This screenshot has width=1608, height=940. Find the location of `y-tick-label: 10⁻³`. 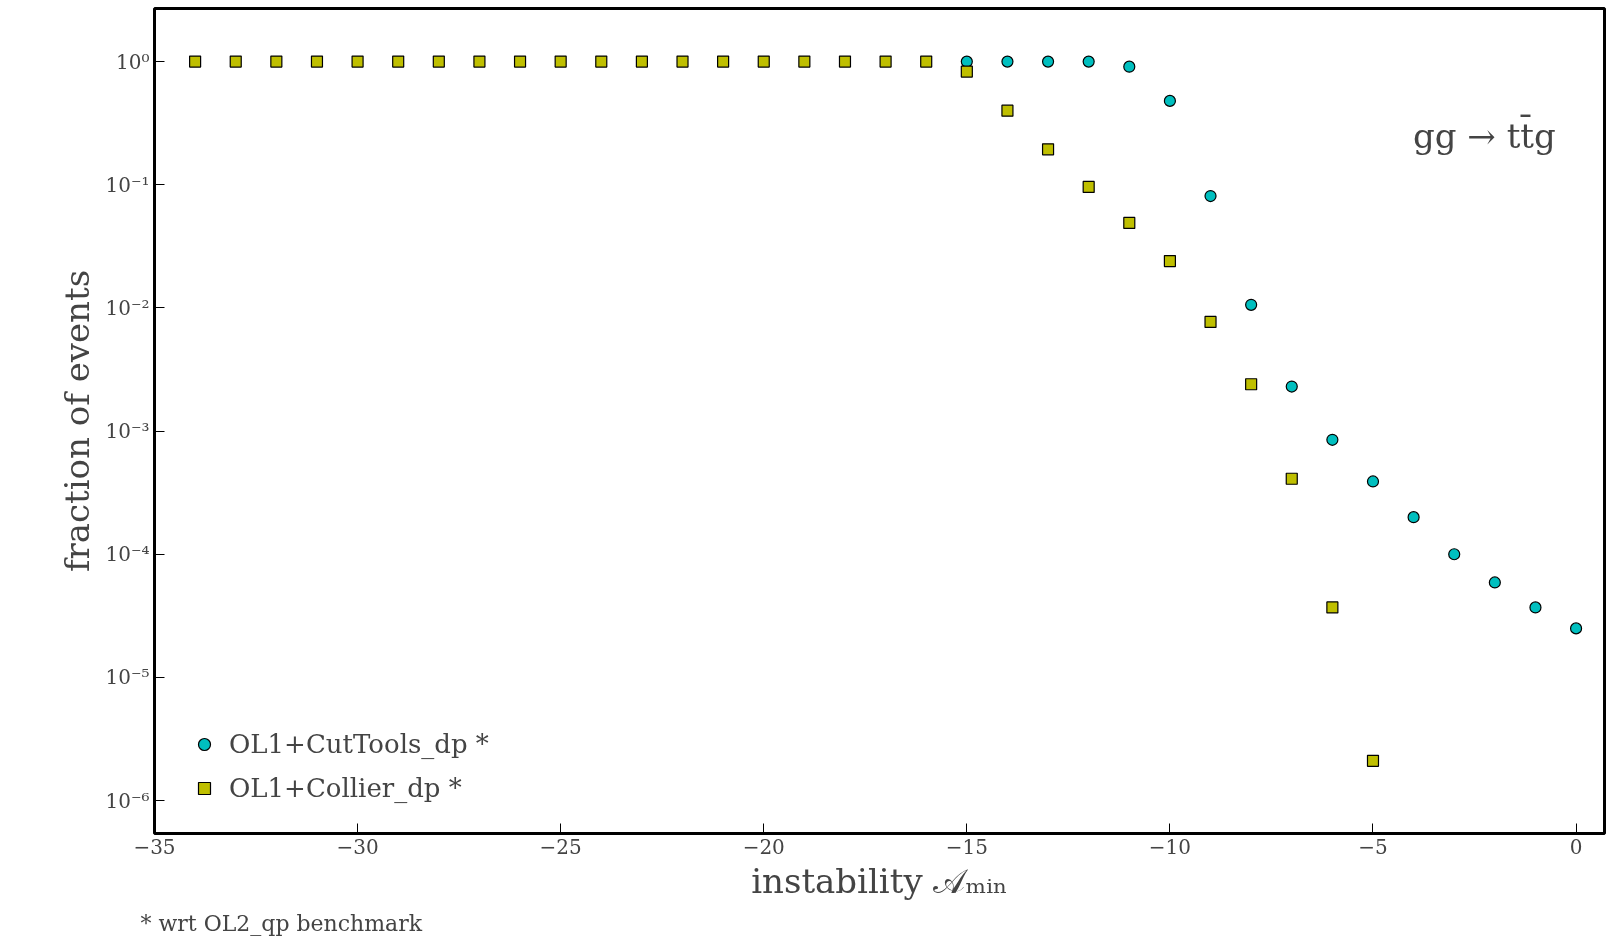

y-tick-label: 10⁻³ is located at coordinates (127, 431).